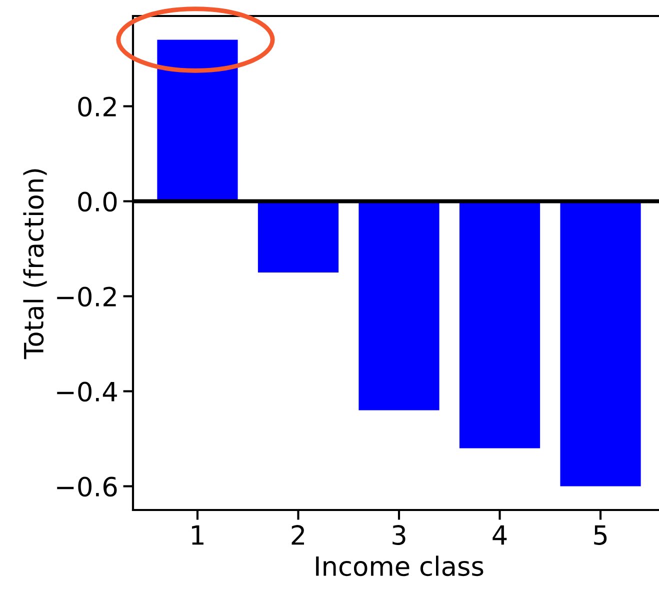 Image resolution: width=659 pixels, height=589 pixels. Describe the element at coordinates (97, 106) in the screenshot. I see `y-tick-label: 0.2` at that location.